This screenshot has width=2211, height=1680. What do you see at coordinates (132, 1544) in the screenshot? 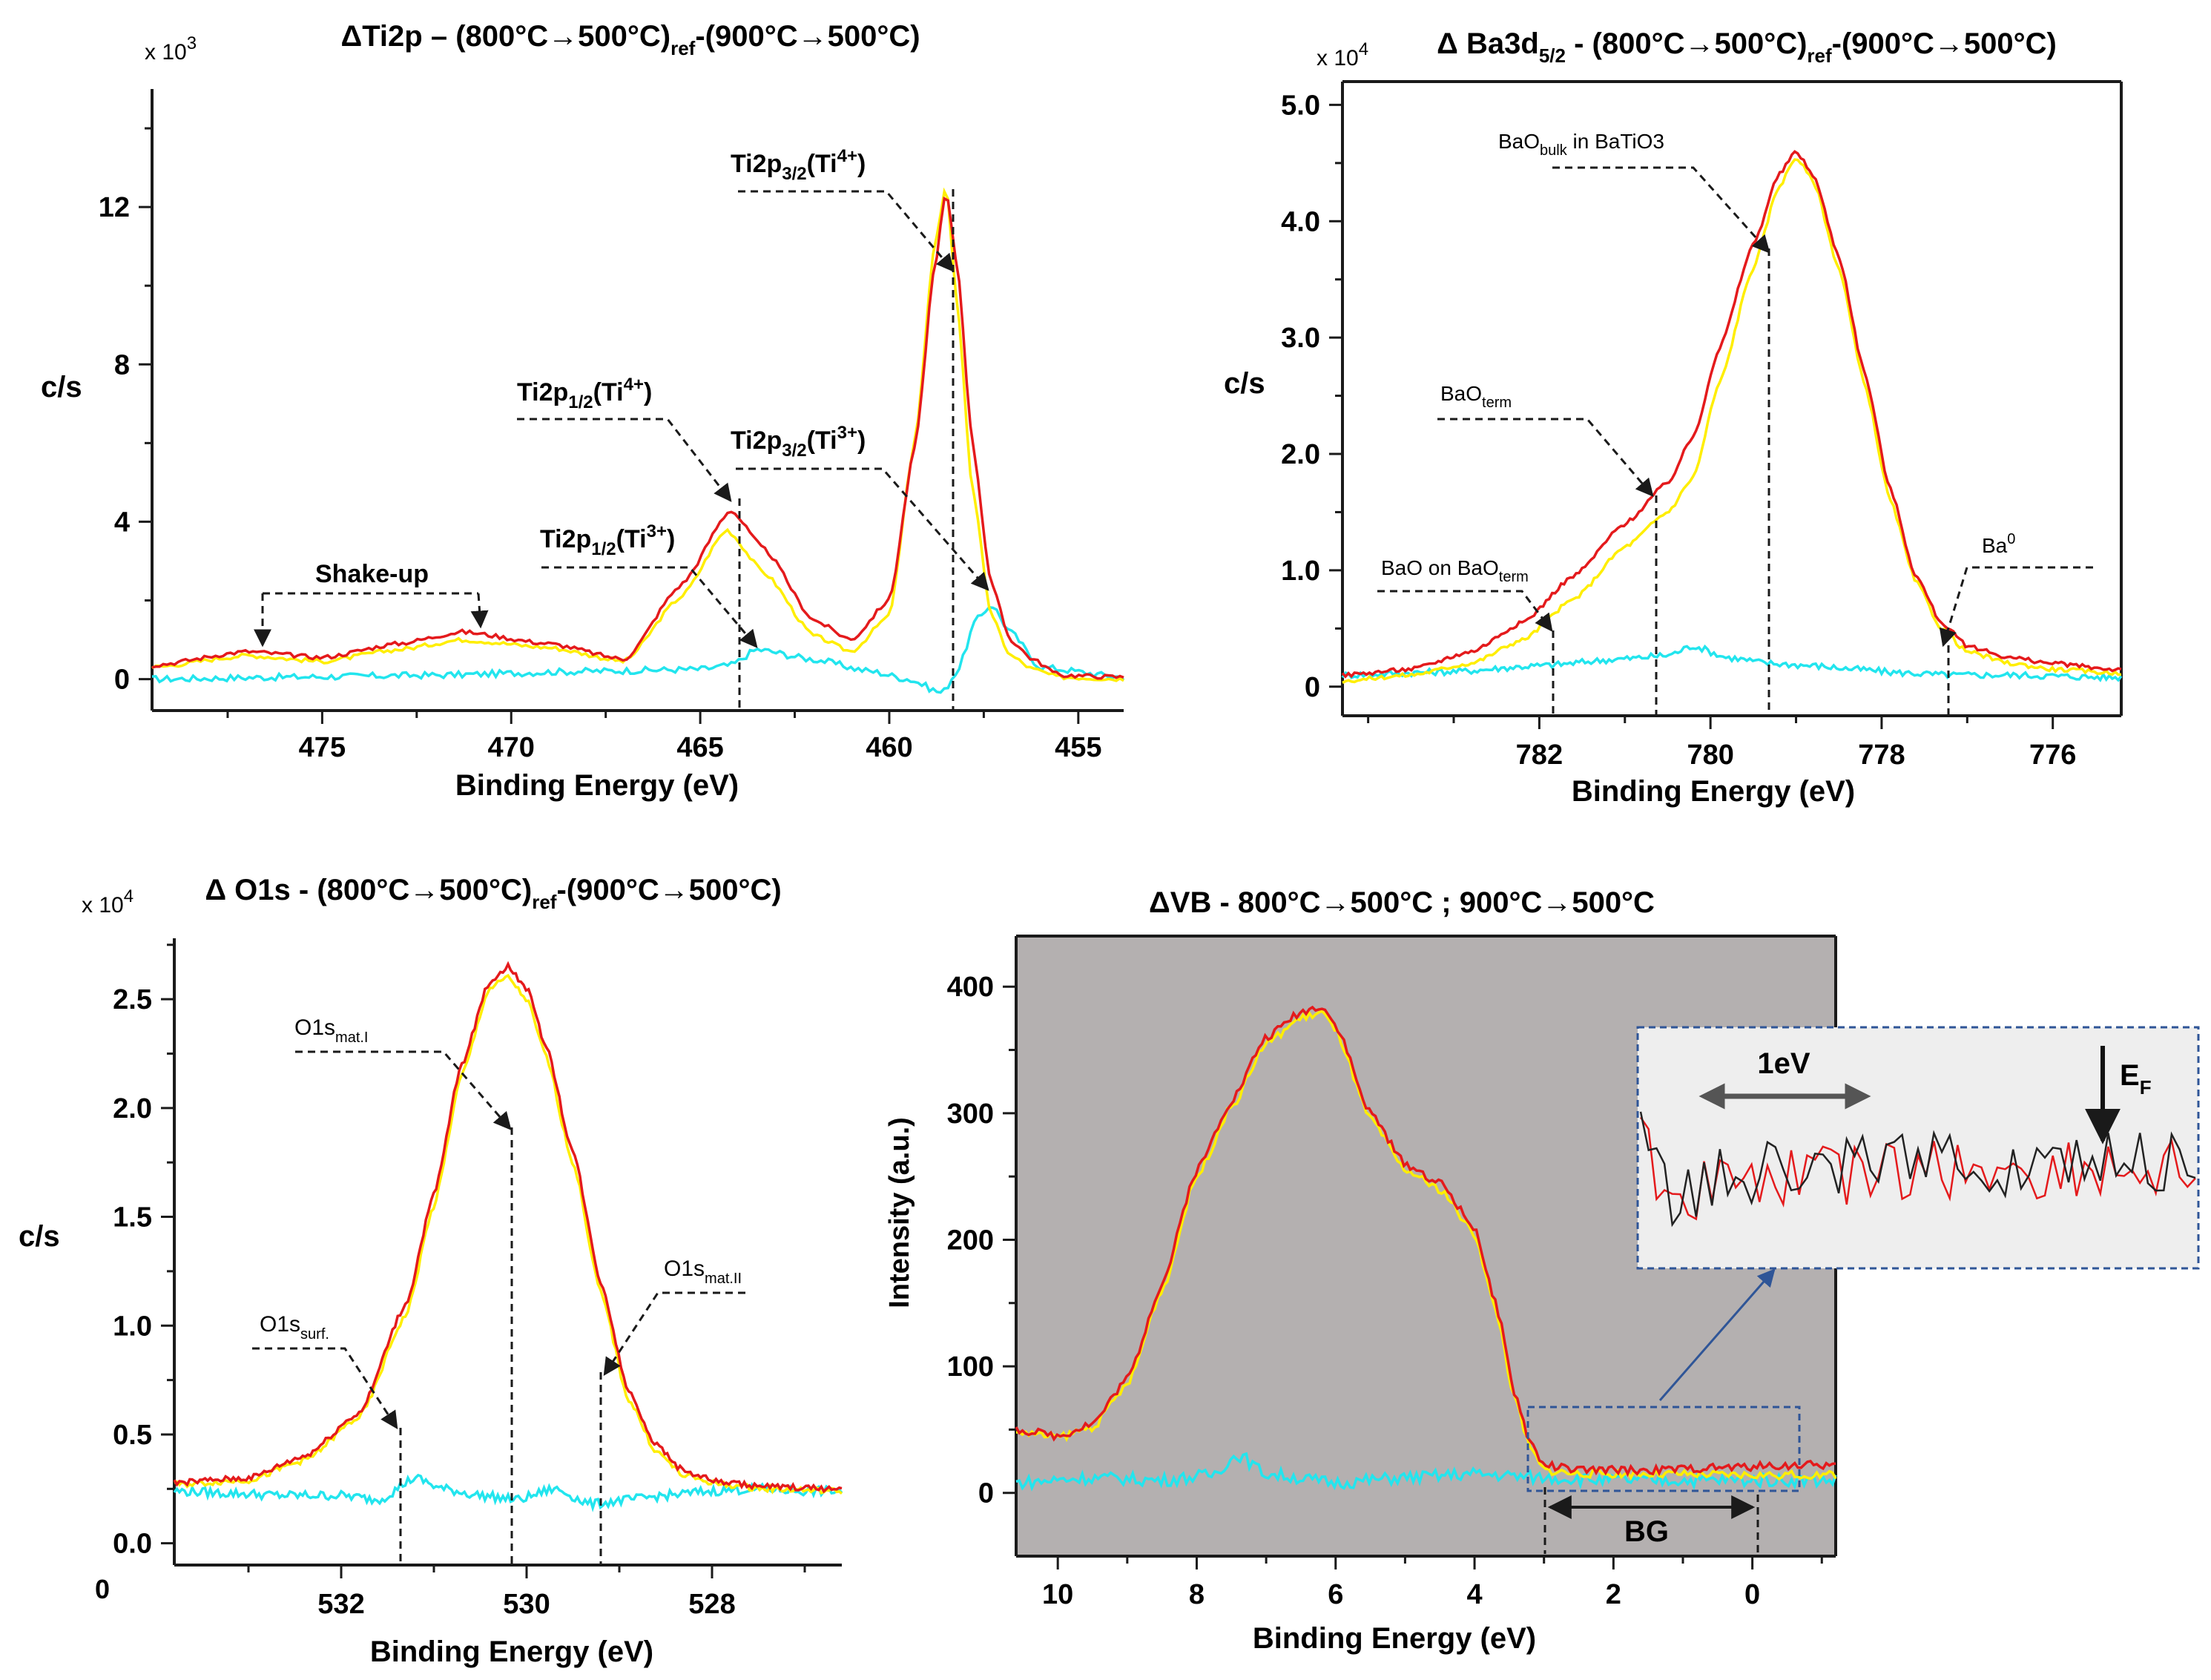
I see `y-tick-label: 0.0` at bounding box center [132, 1544].